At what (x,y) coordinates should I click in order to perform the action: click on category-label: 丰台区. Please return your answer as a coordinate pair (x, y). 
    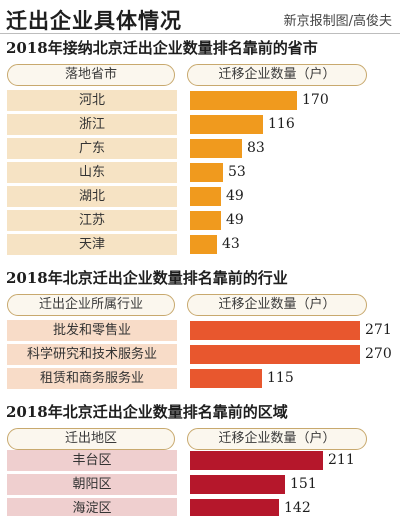
    Looking at the image, I should click on (92, 460).